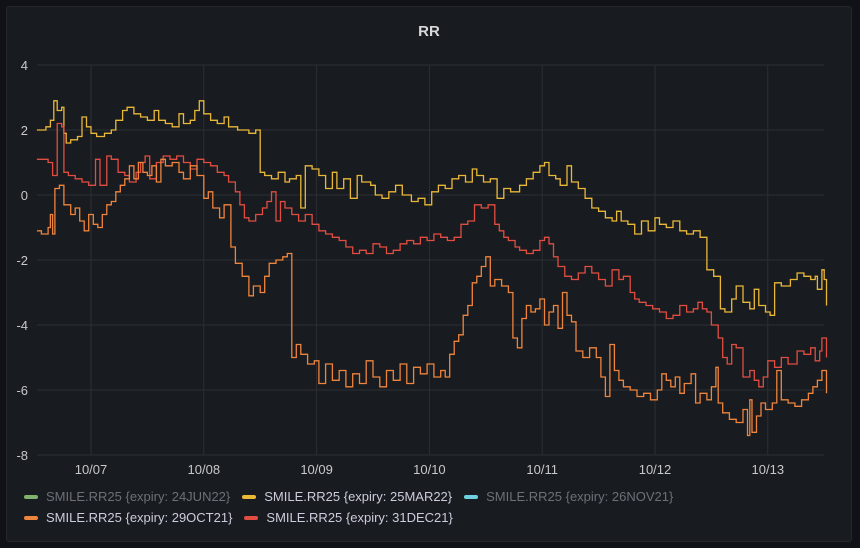  I want to click on legend-item: SMILE.RR25 {expiry: 26NOV21}, so click(568, 496).